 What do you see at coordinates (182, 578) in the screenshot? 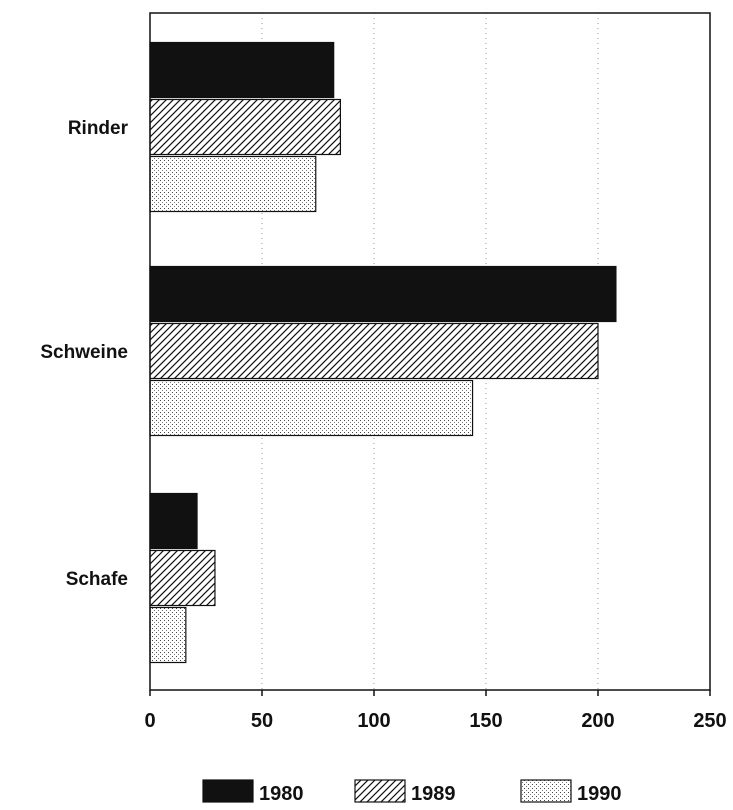
I see `bar-schafe-1989` at bounding box center [182, 578].